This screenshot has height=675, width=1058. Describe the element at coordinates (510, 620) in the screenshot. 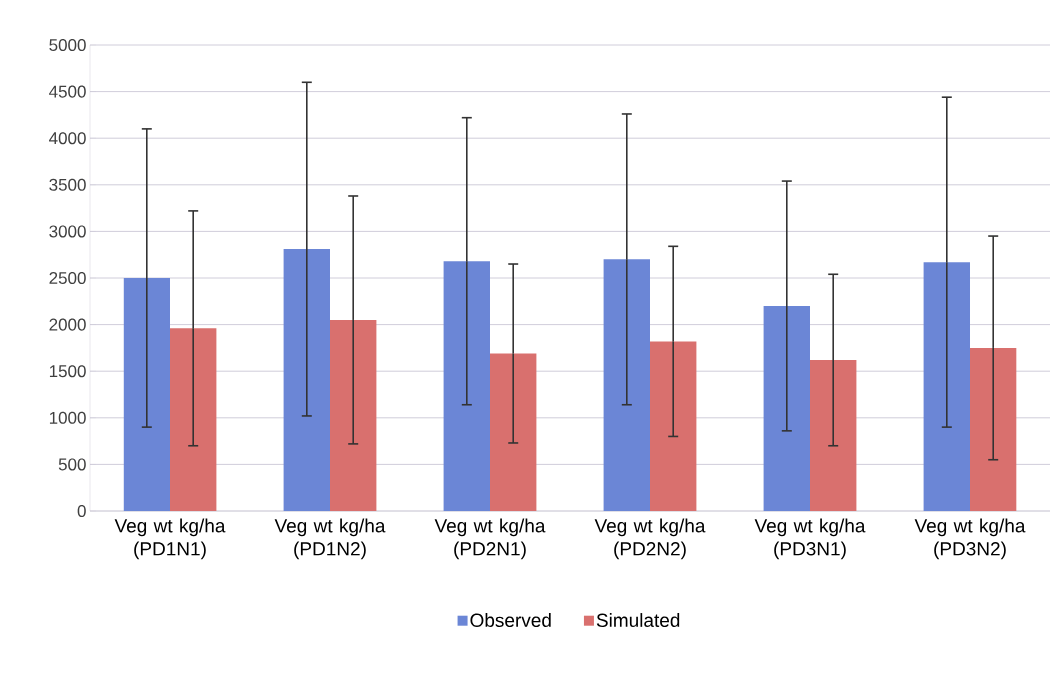

I see `legend-label: Observed` at that location.